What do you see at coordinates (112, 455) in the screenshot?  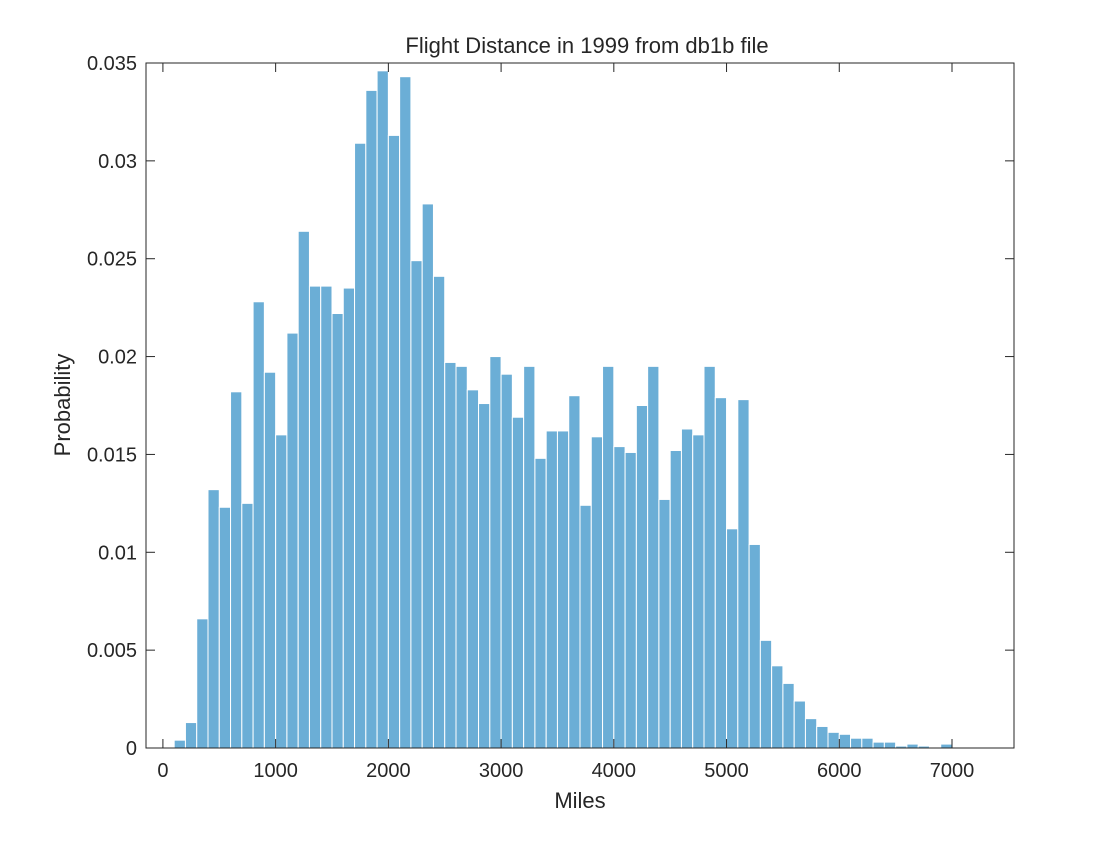 I see `y-tick-label: 0.015` at bounding box center [112, 455].